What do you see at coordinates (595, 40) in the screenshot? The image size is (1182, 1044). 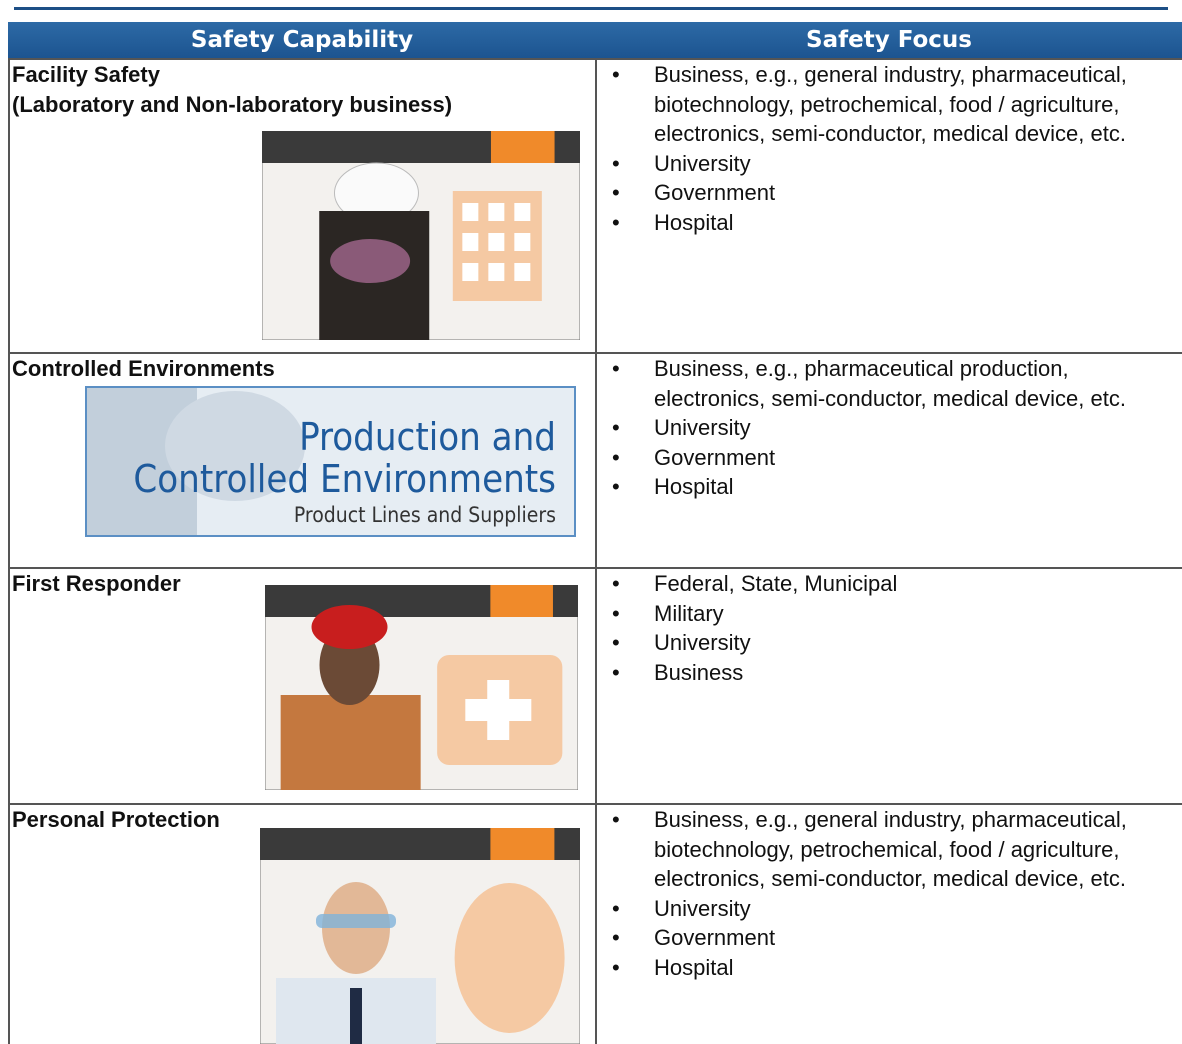 I see `table-header: Safety Capability Safety Focus` at bounding box center [595, 40].